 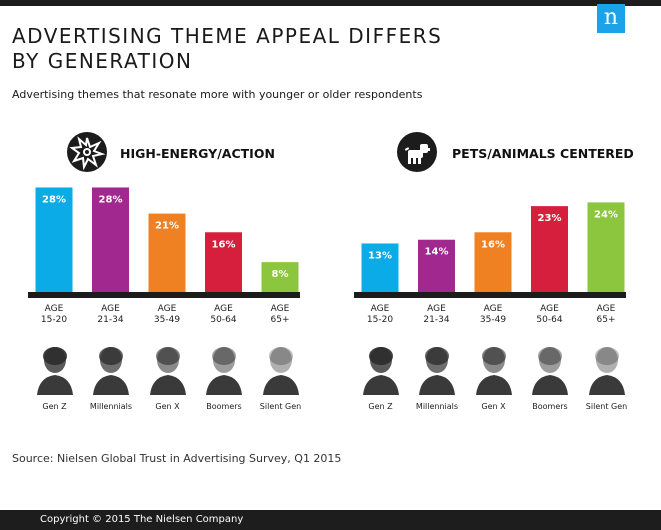 What do you see at coordinates (543, 153) in the screenshot?
I see `chart-2-title: PETS/ANIMALS CENTERED` at bounding box center [543, 153].